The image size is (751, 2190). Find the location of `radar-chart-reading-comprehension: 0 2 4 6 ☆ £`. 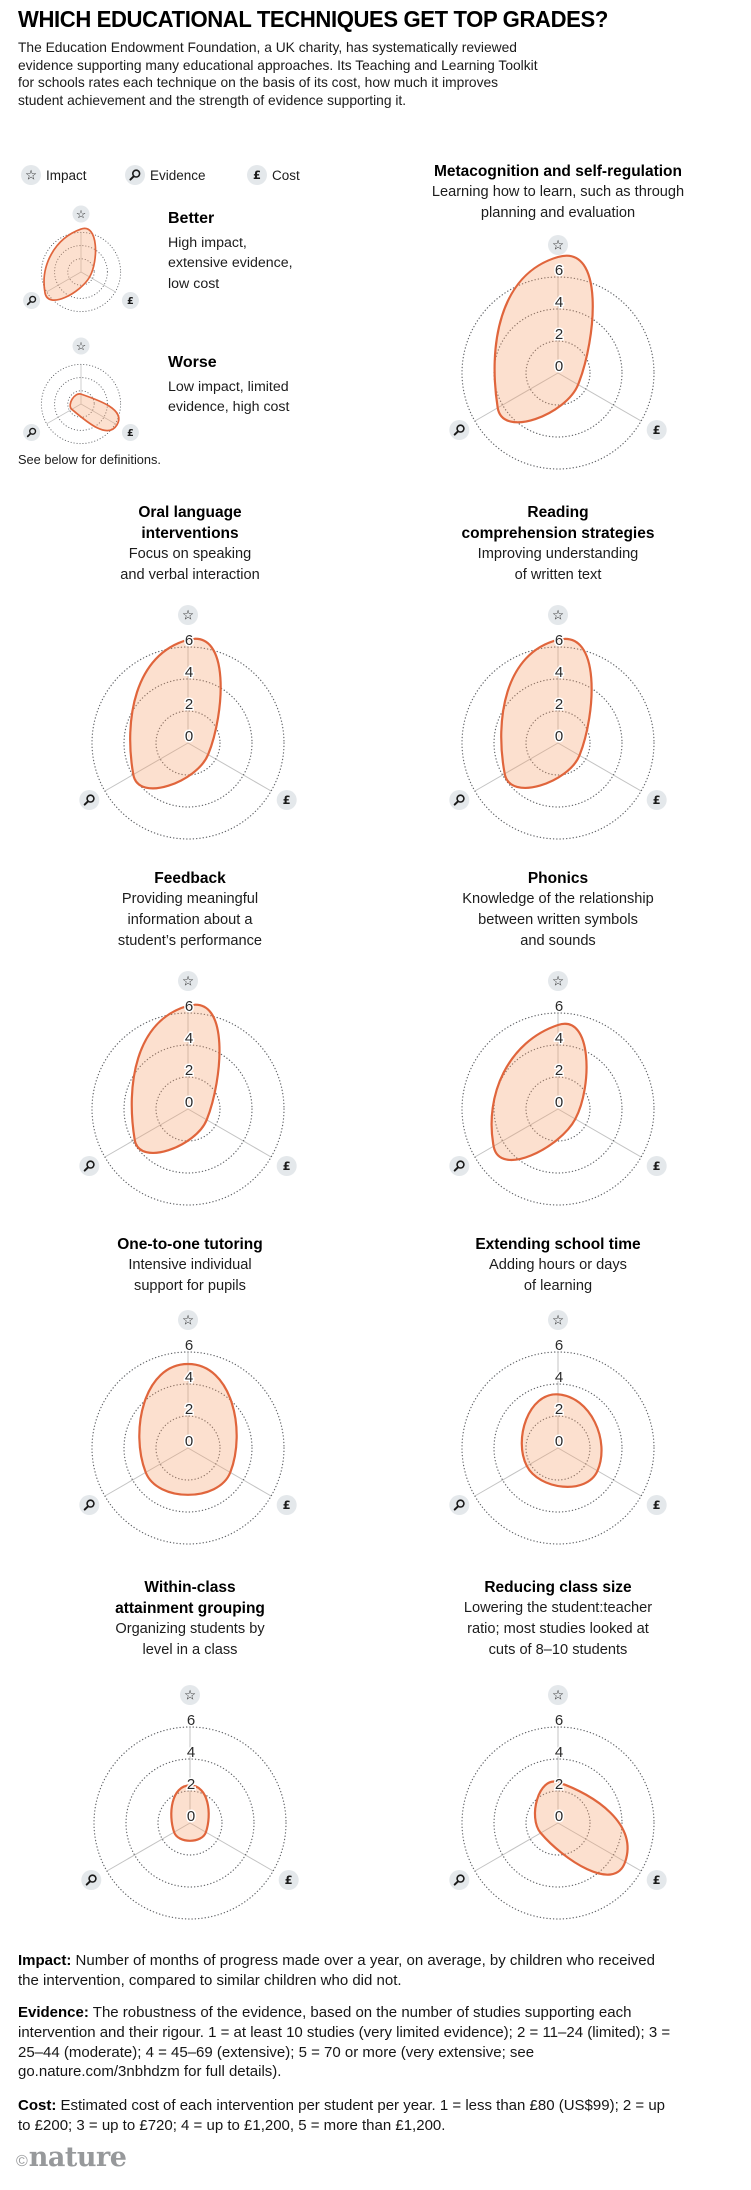

radar-chart-reading-comprehension: 0 2 4 6 ☆ £ is located at coordinates (558, 733).